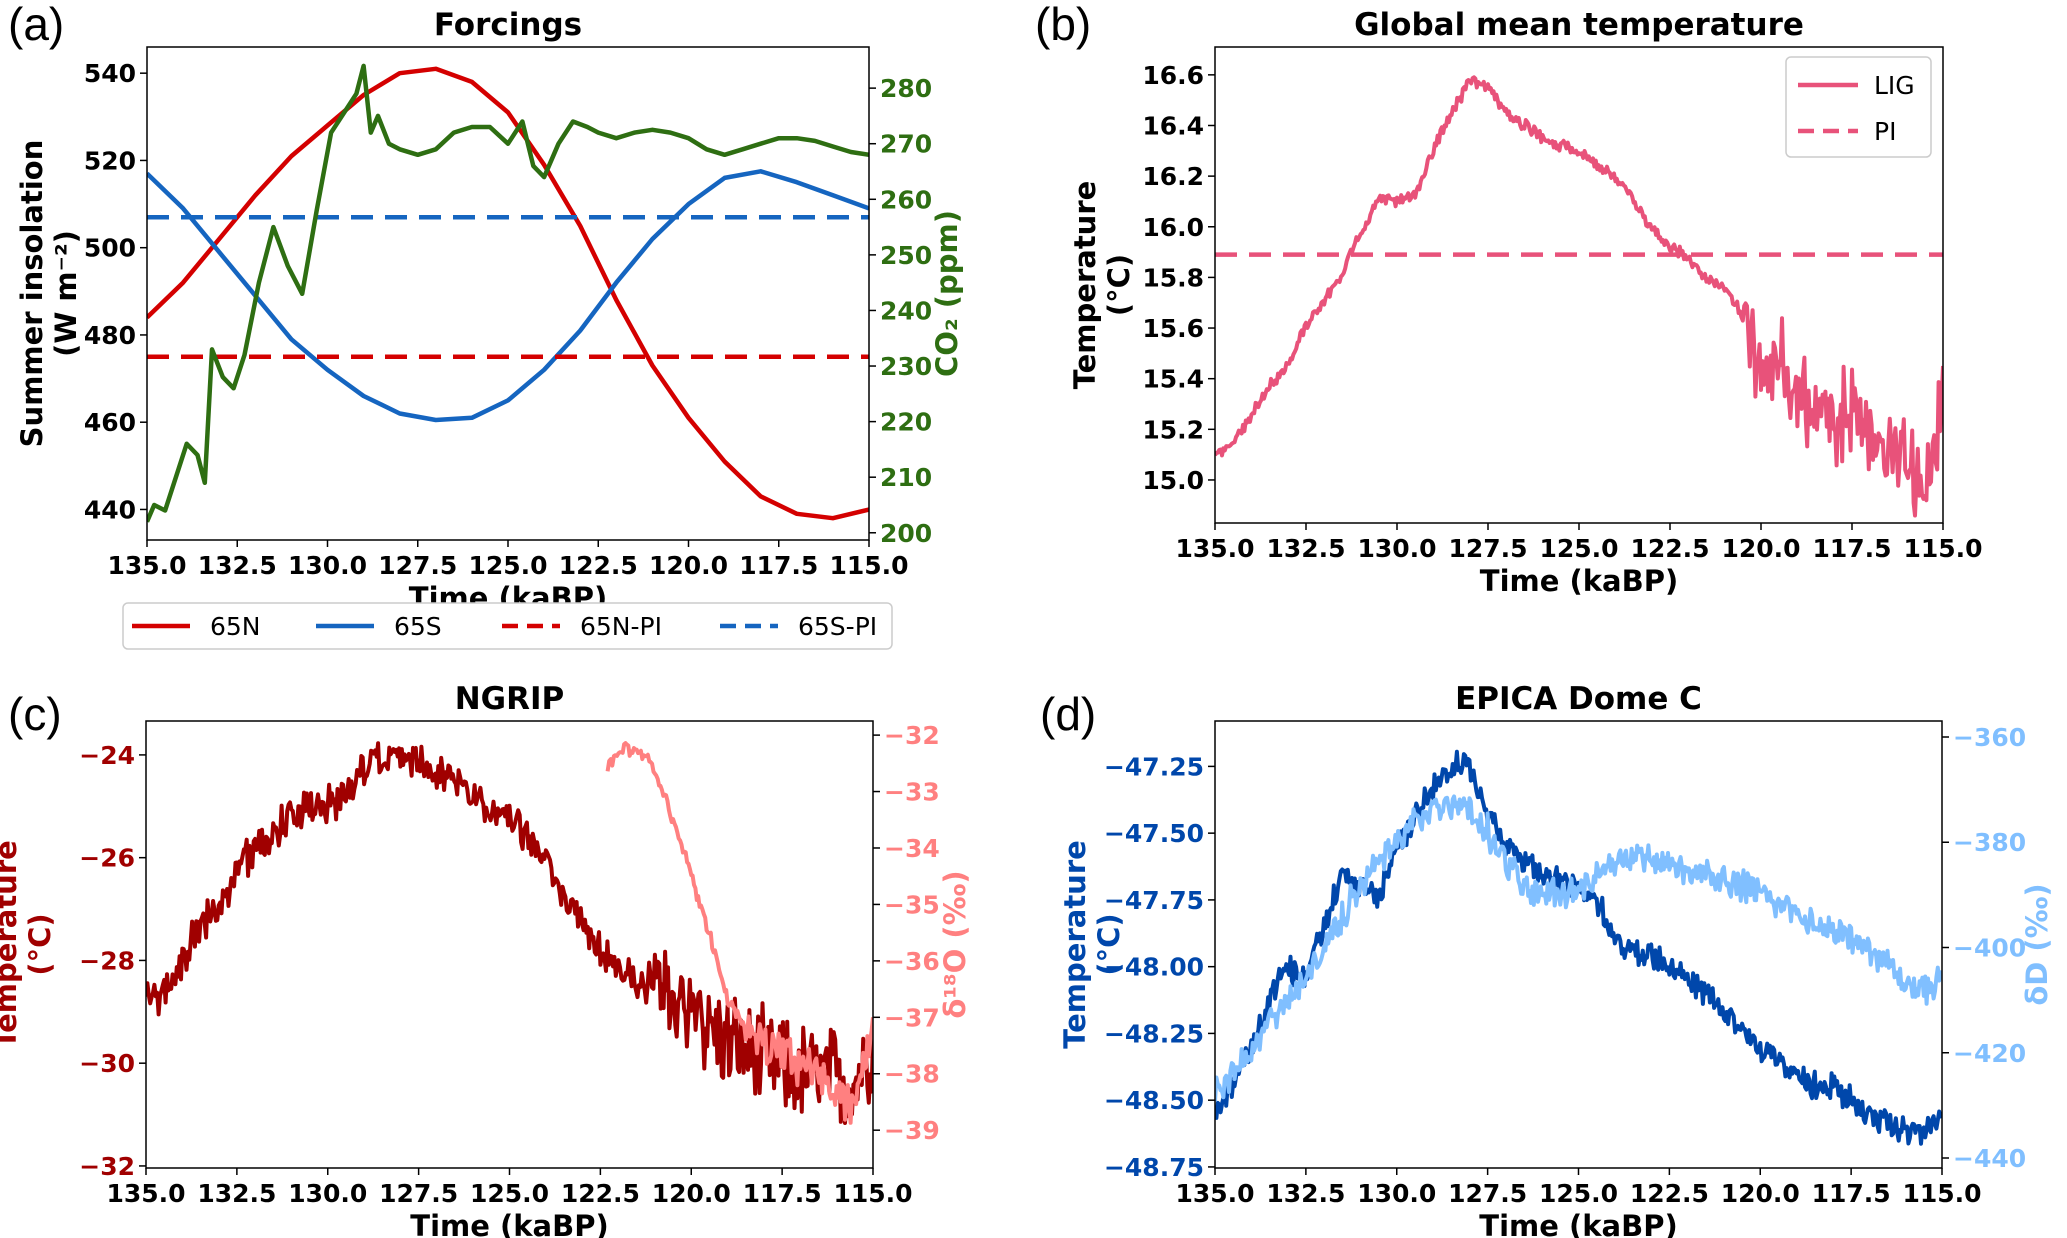 The height and width of the screenshot is (1238, 2067). I want to click on y-axis-label-line: Summer insolation, so click(32, 294).